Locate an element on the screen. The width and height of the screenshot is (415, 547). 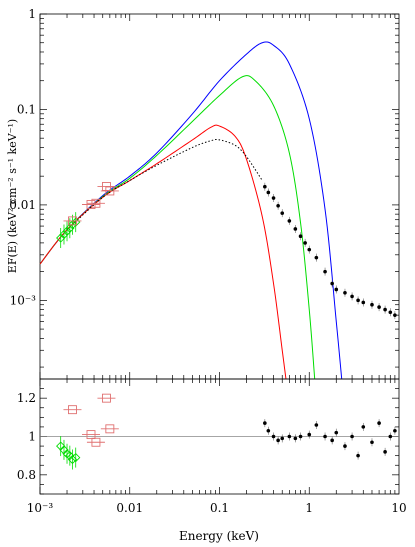
y-tick-label: 0.1 is located at coordinates (26, 109).